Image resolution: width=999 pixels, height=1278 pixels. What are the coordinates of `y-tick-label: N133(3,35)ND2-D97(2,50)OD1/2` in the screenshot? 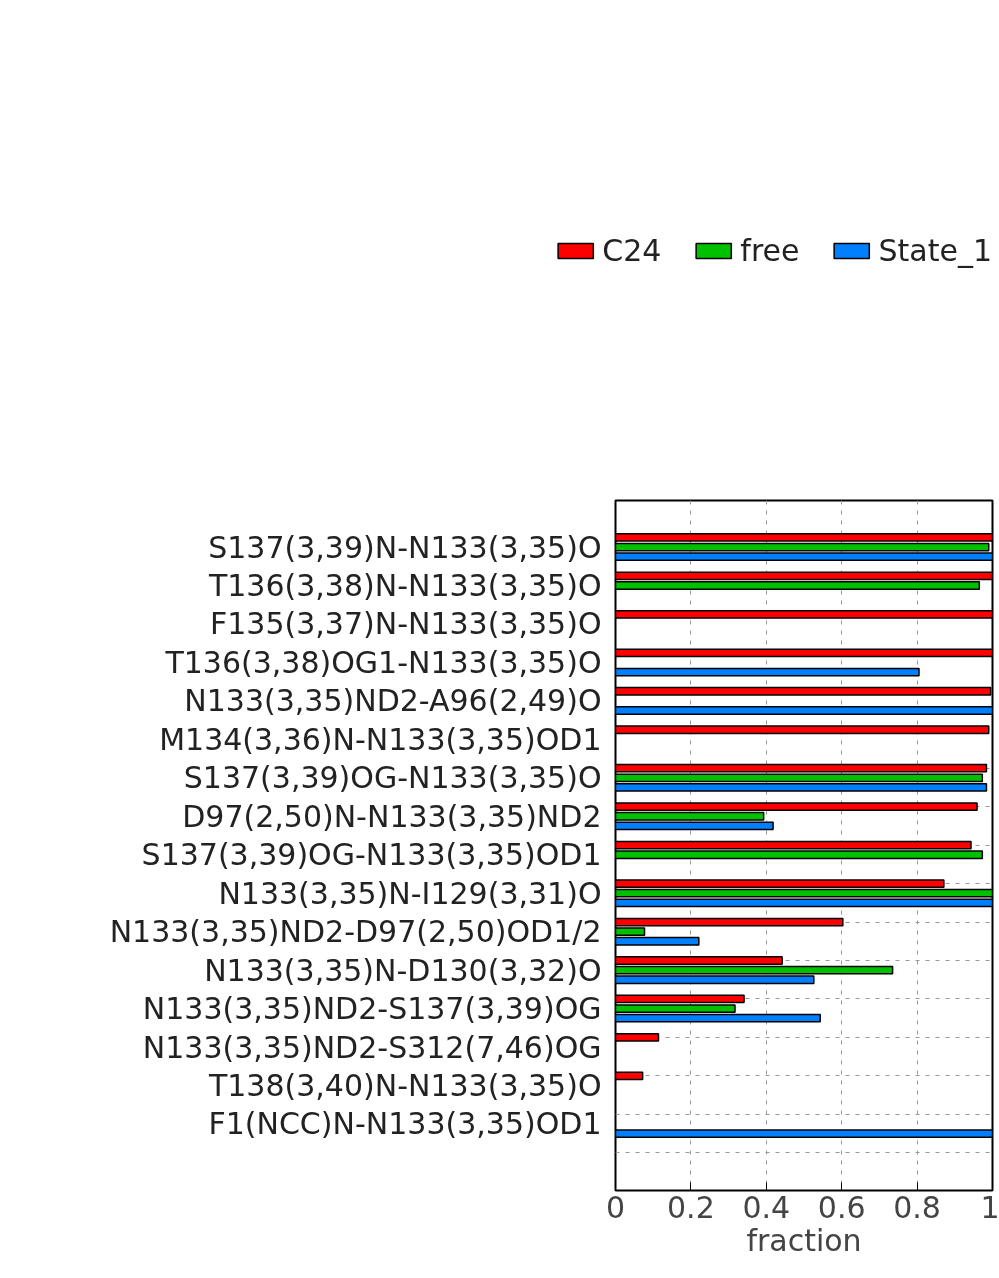 It's located at (355, 932).